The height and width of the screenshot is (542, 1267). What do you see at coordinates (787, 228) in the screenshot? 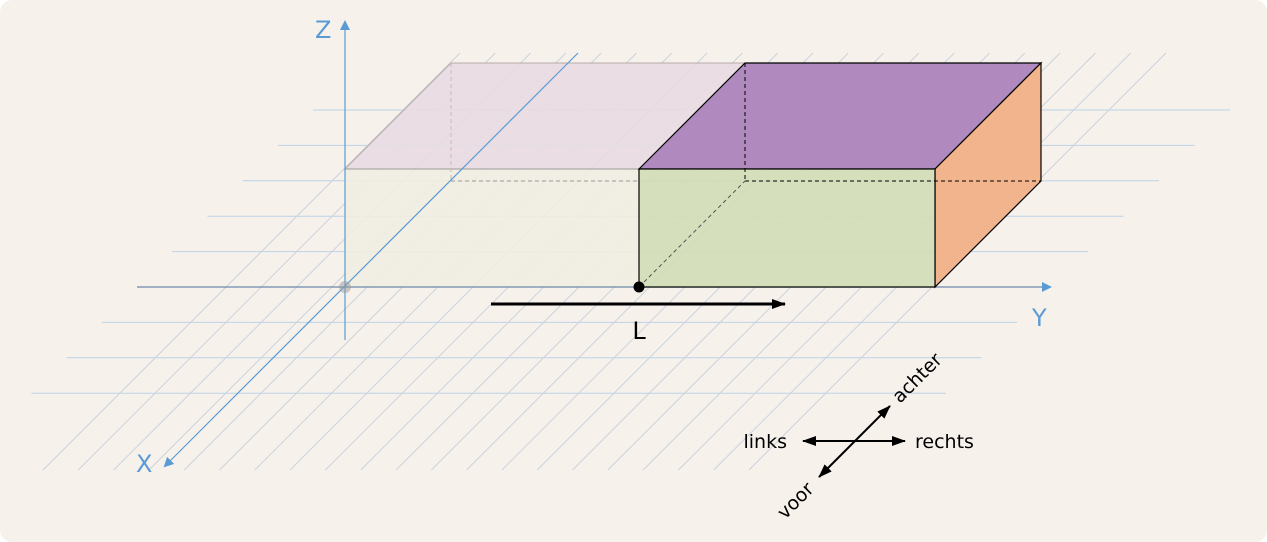
I see `box-front-face` at bounding box center [787, 228].